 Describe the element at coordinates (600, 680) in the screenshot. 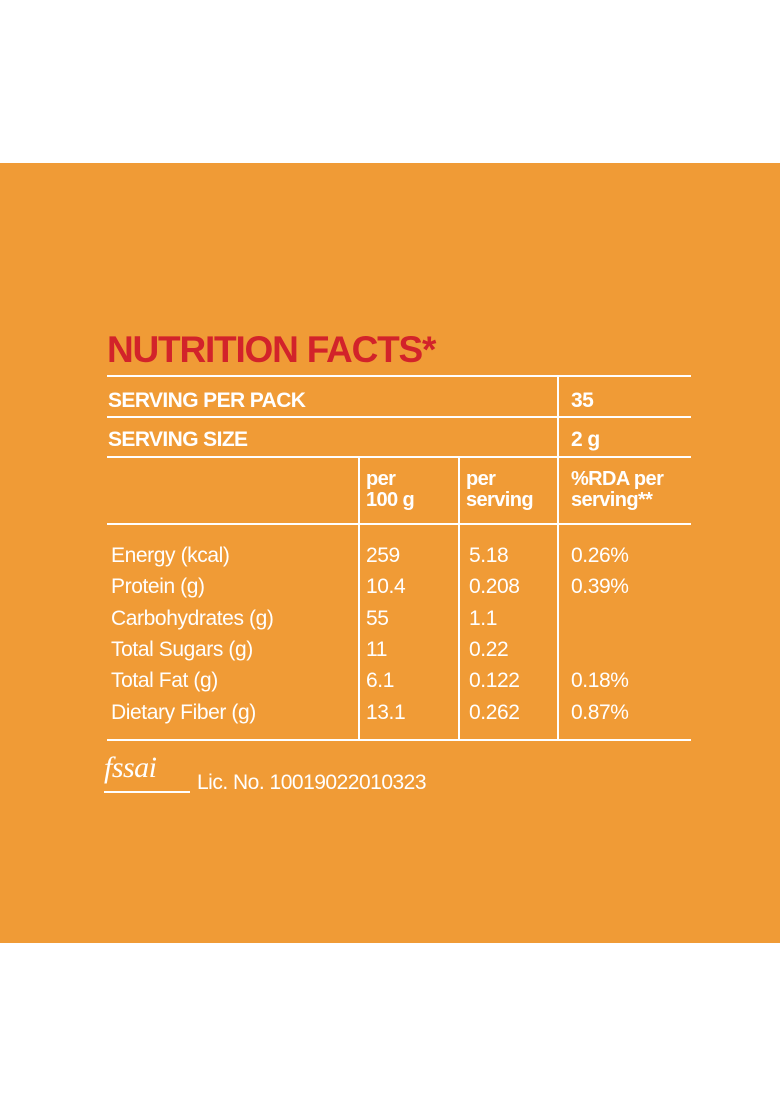

I see `row-rda: 0.18%` at that location.